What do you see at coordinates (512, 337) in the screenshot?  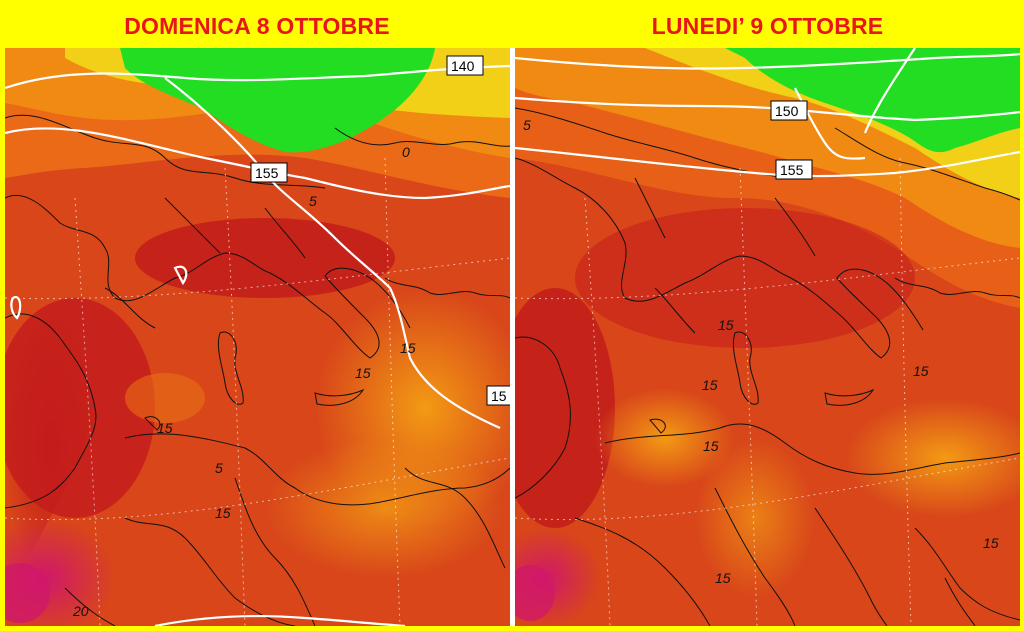 I see `panel-divider` at bounding box center [512, 337].